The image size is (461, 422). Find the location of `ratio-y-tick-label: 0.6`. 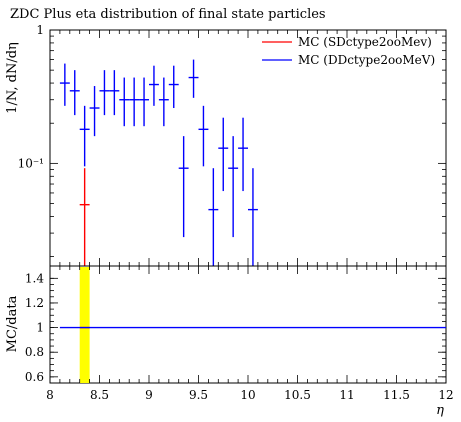

ratio-y-tick-label: 0.6 is located at coordinates (34, 377).